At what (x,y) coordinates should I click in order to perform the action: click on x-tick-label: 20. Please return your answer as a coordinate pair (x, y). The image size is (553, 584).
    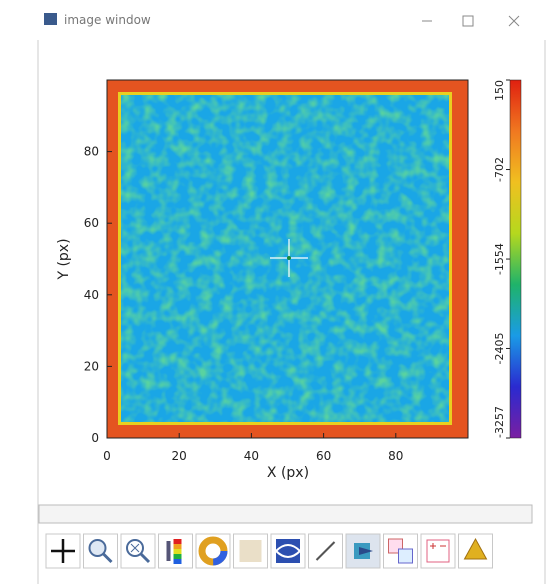
    Looking at the image, I should click on (179, 456).